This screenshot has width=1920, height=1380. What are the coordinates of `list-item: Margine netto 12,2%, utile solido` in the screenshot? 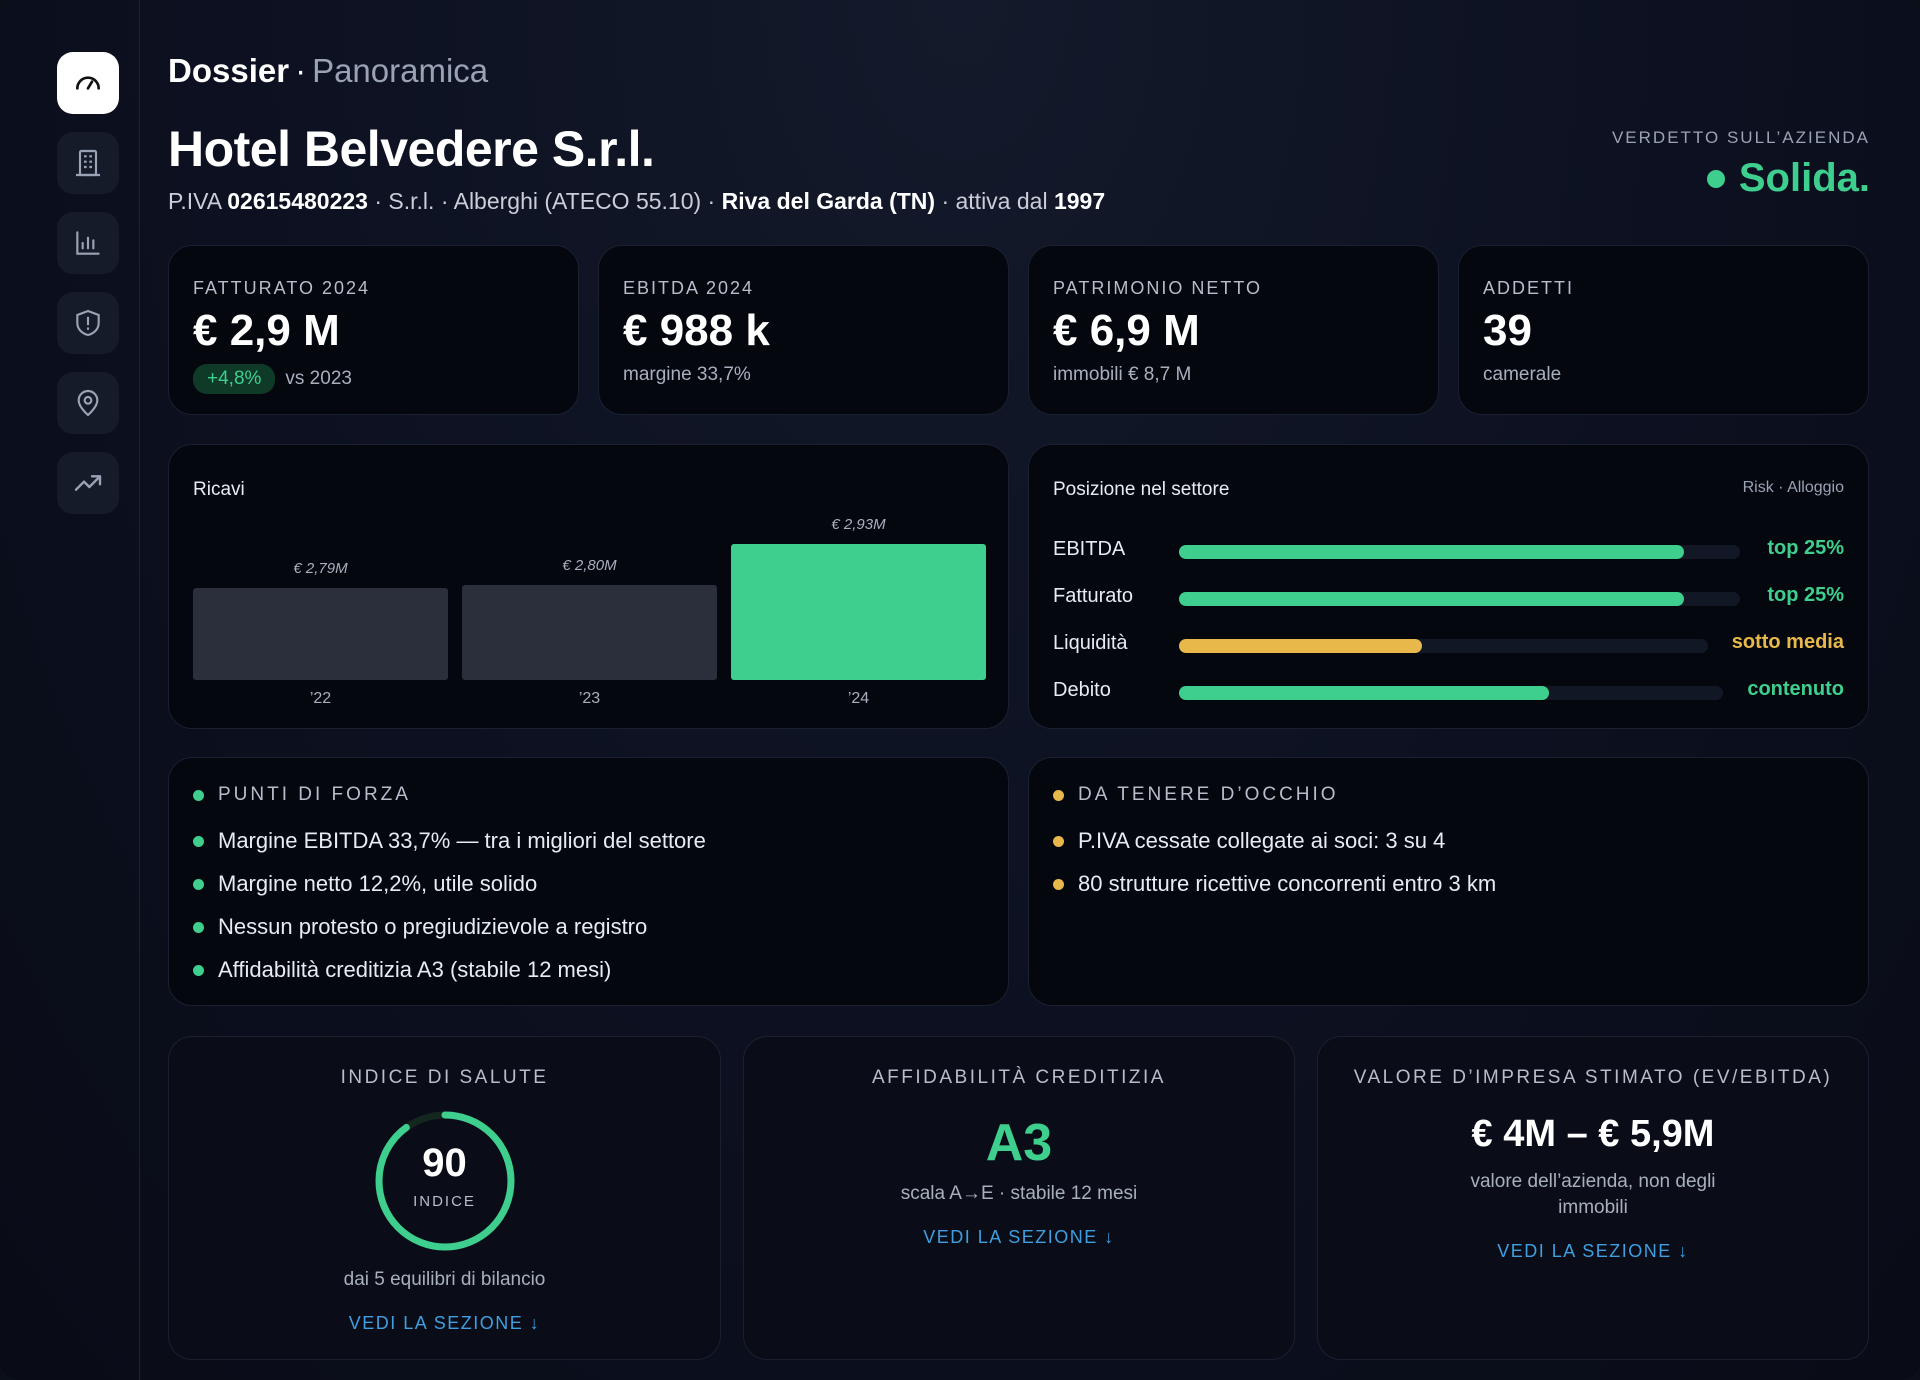 It's located at (365, 884).